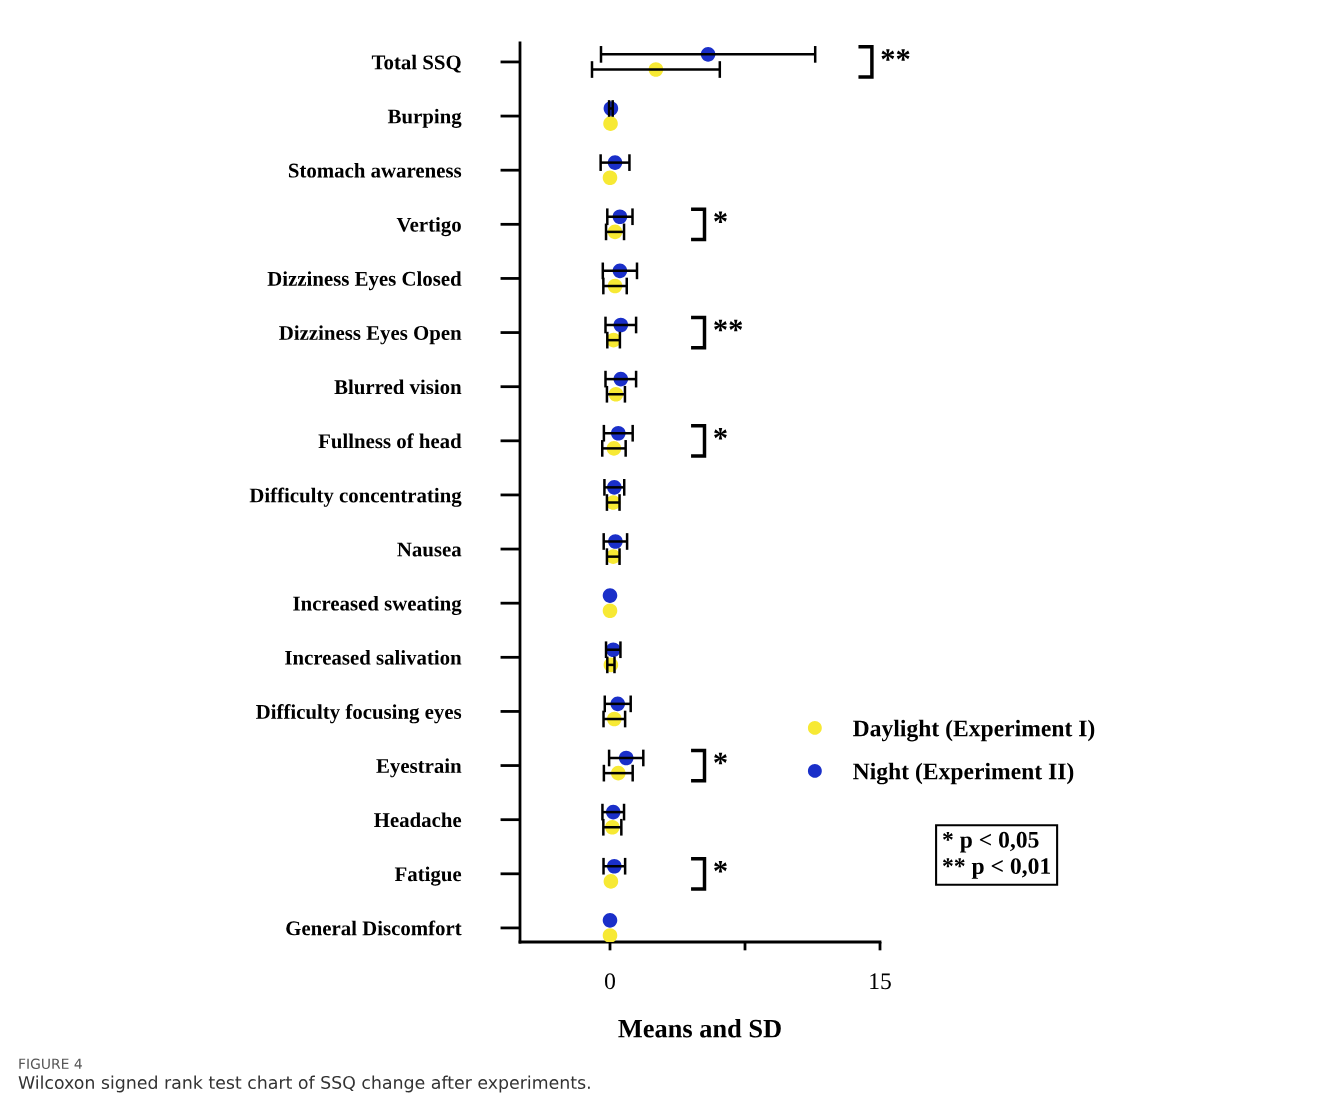  Describe the element at coordinates (304, 1084) in the screenshot. I see `text: Wilcoxon signed rank test chart of SSQ change after experiments.` at that location.